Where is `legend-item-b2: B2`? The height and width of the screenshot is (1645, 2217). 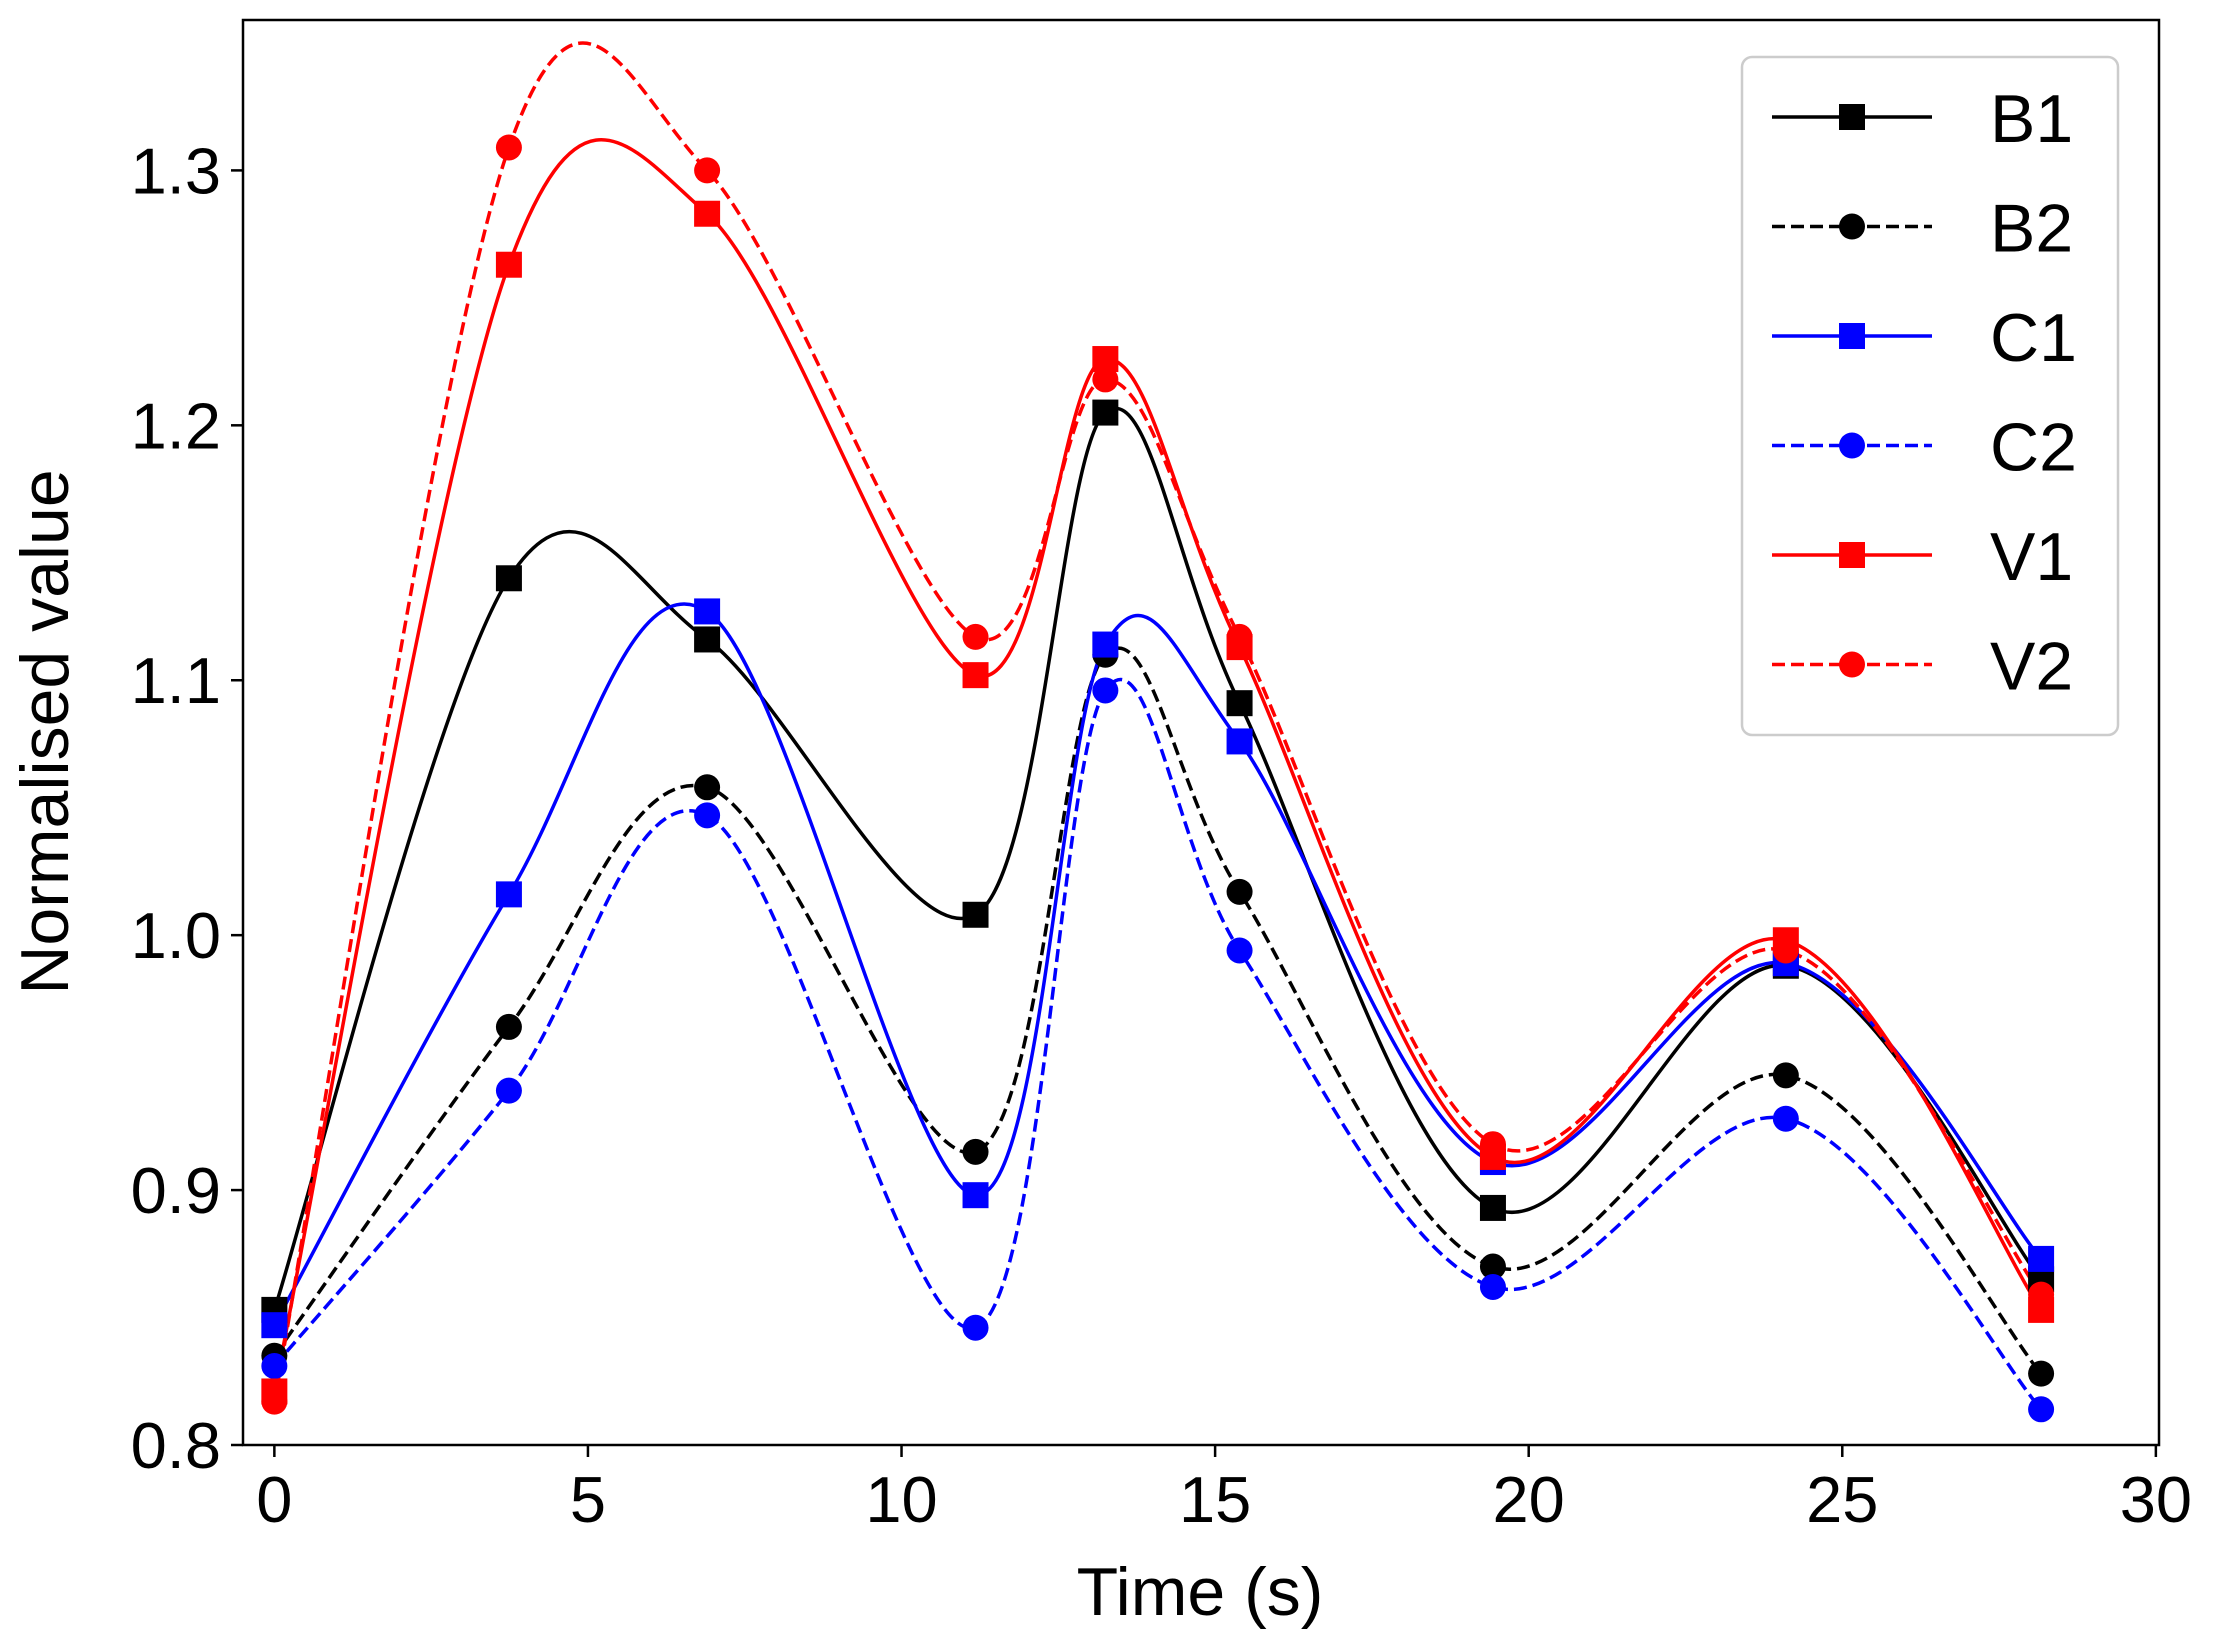 legend-item-b2: B2 is located at coordinates (1922, 229).